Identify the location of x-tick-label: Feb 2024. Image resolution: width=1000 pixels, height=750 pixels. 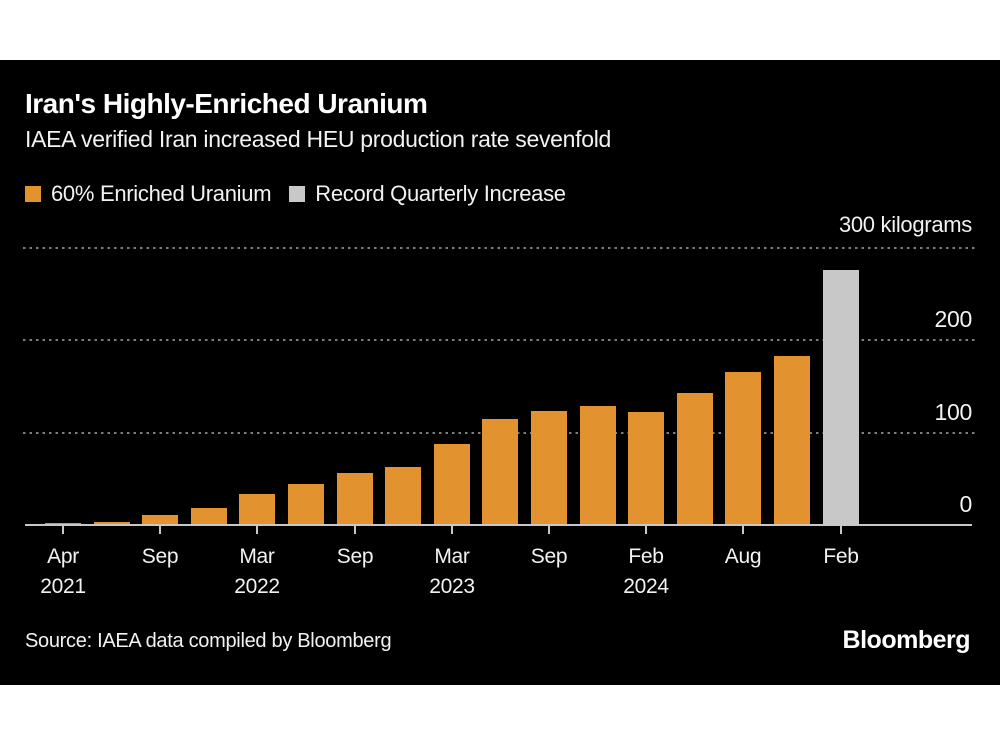
(646, 572).